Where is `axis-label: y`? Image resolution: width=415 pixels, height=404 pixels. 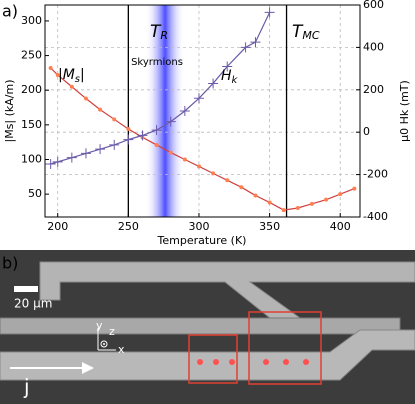
axis-label: y is located at coordinates (99, 325).